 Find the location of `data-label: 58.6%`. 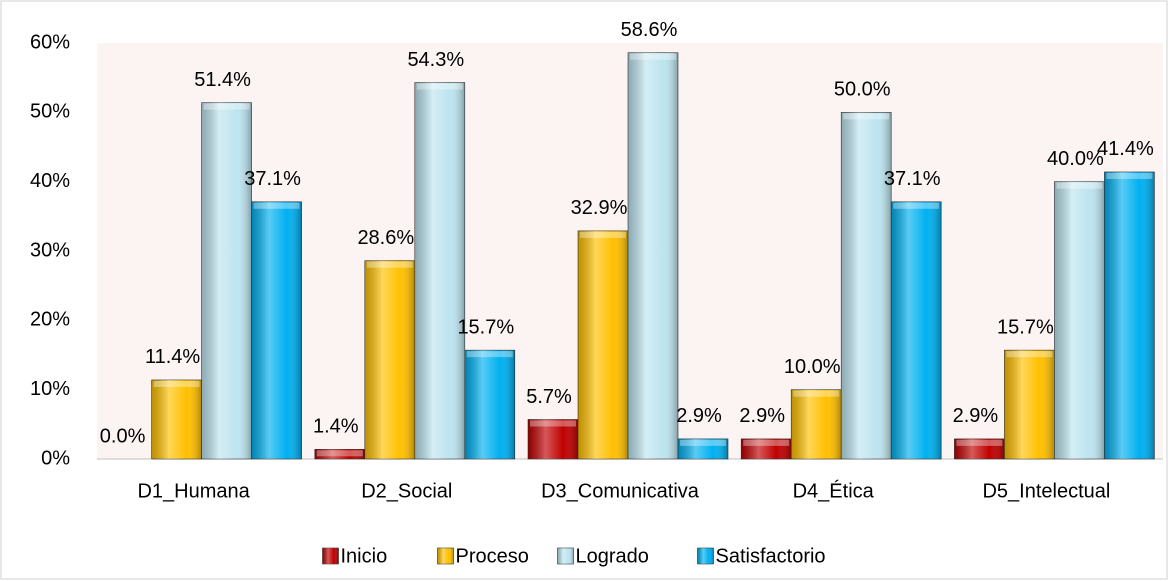

data-label: 58.6% is located at coordinates (649, 30).